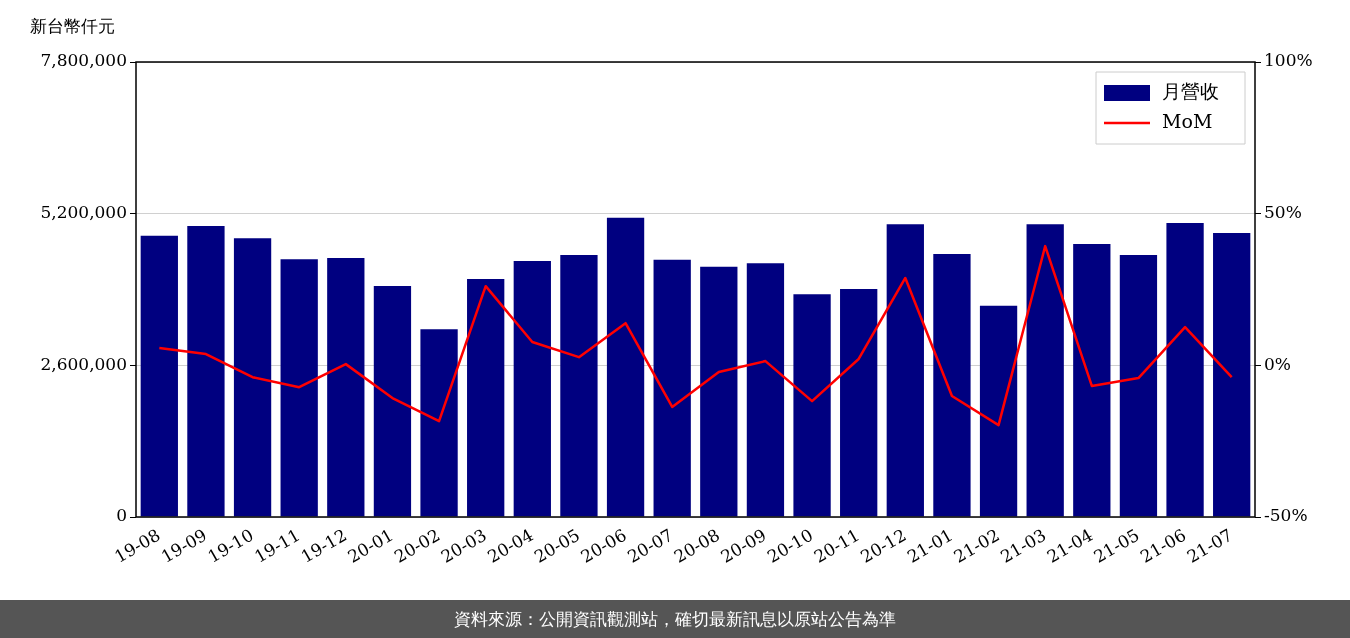  What do you see at coordinates (72, 26) in the screenshot?
I see `y-axis-title: 新台幣仟元` at bounding box center [72, 26].